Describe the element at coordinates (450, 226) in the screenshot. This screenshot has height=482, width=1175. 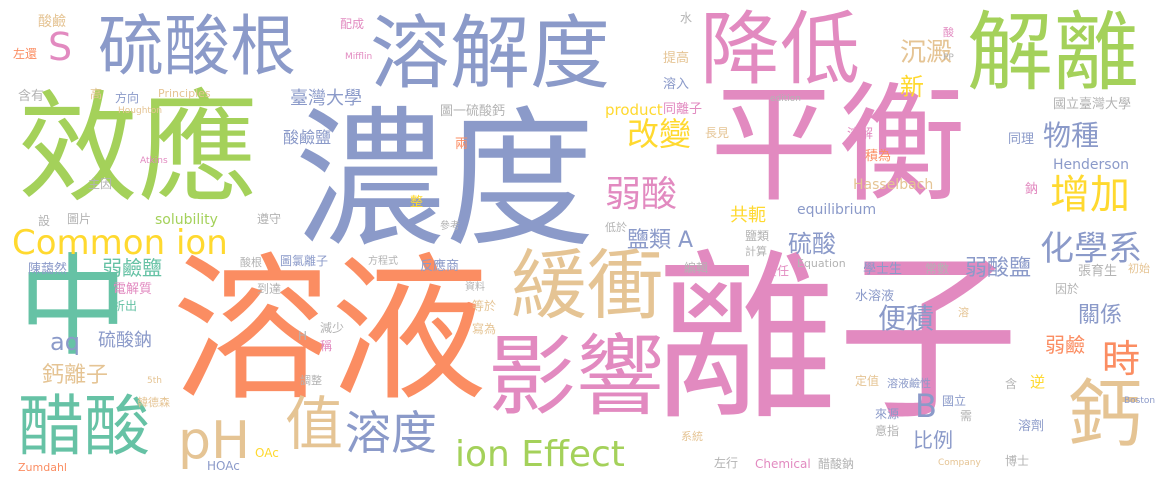
I see `cloud-word: 參考` at that location.